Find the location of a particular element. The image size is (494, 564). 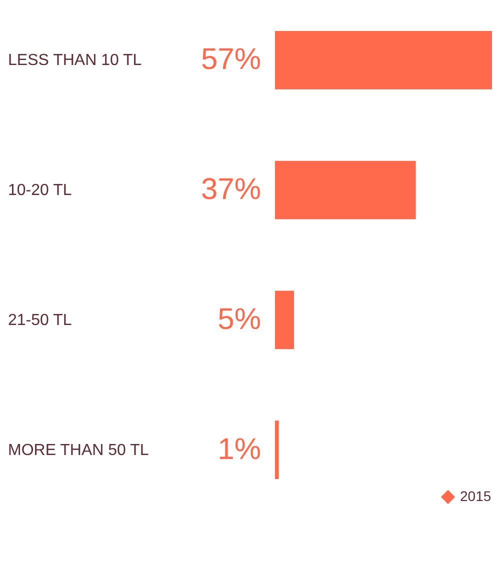

y-tick-label: 10-20 TL is located at coordinates (40, 191).